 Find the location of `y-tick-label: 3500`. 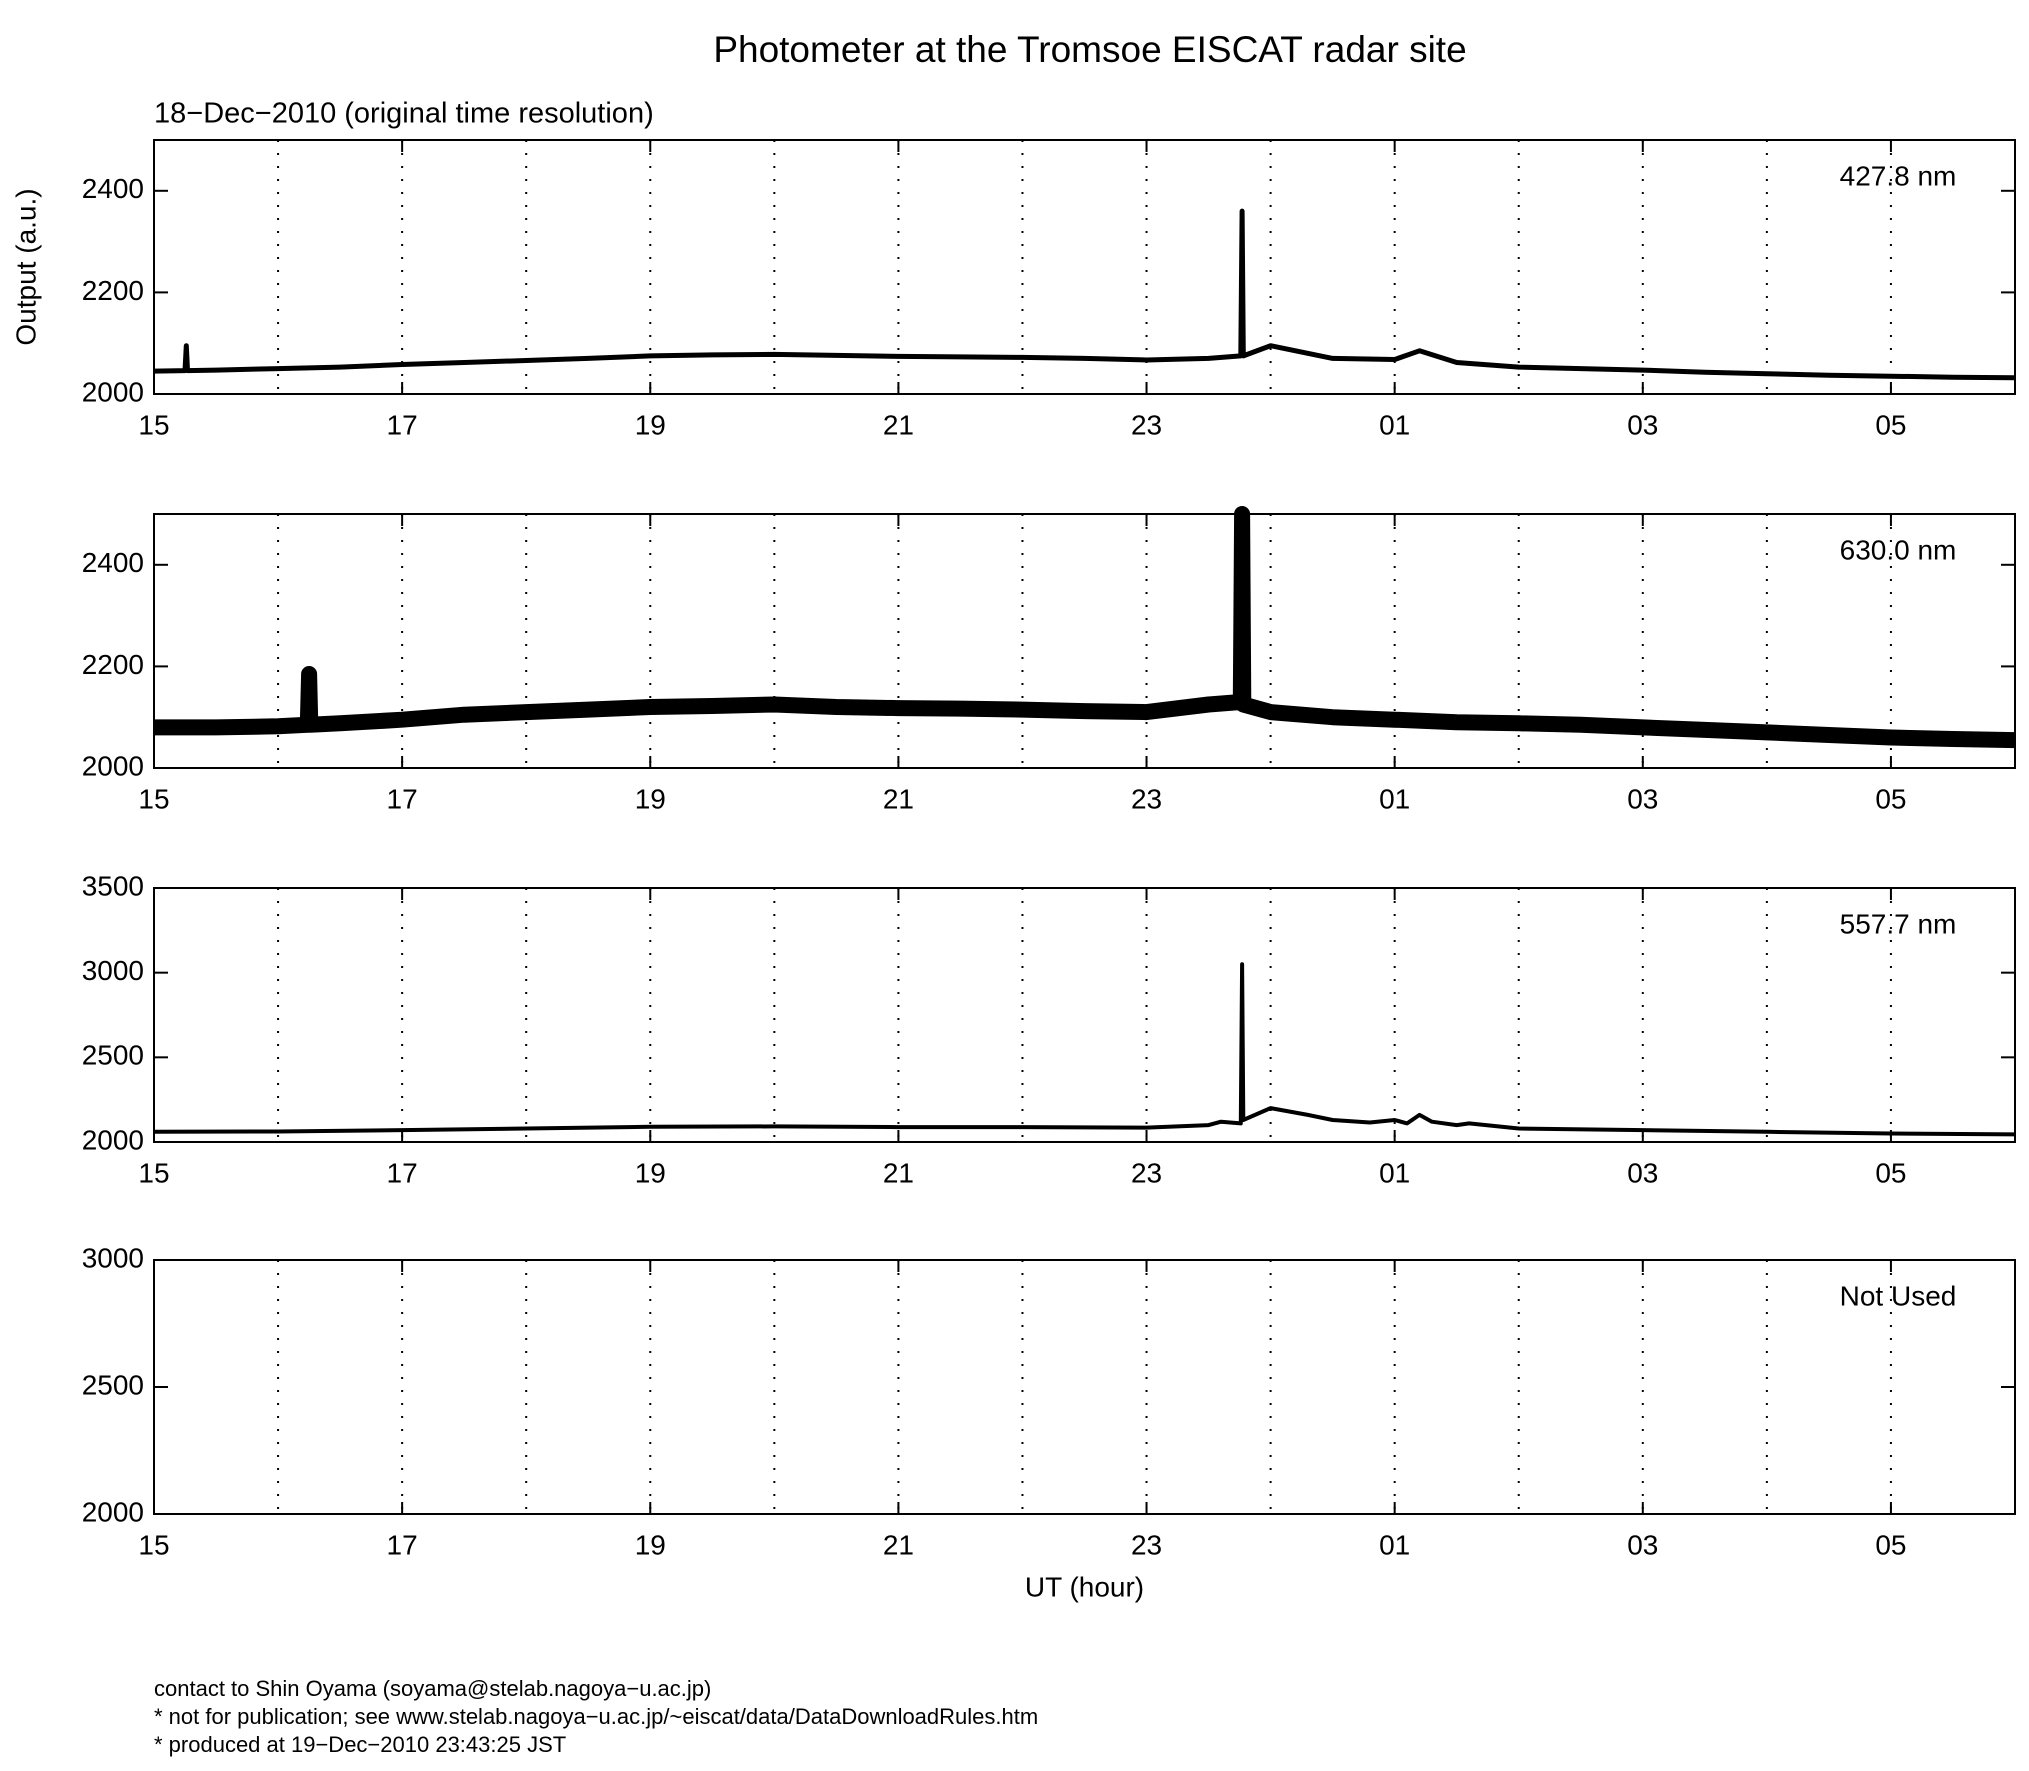

y-tick-label: 3500 is located at coordinates (113, 885).